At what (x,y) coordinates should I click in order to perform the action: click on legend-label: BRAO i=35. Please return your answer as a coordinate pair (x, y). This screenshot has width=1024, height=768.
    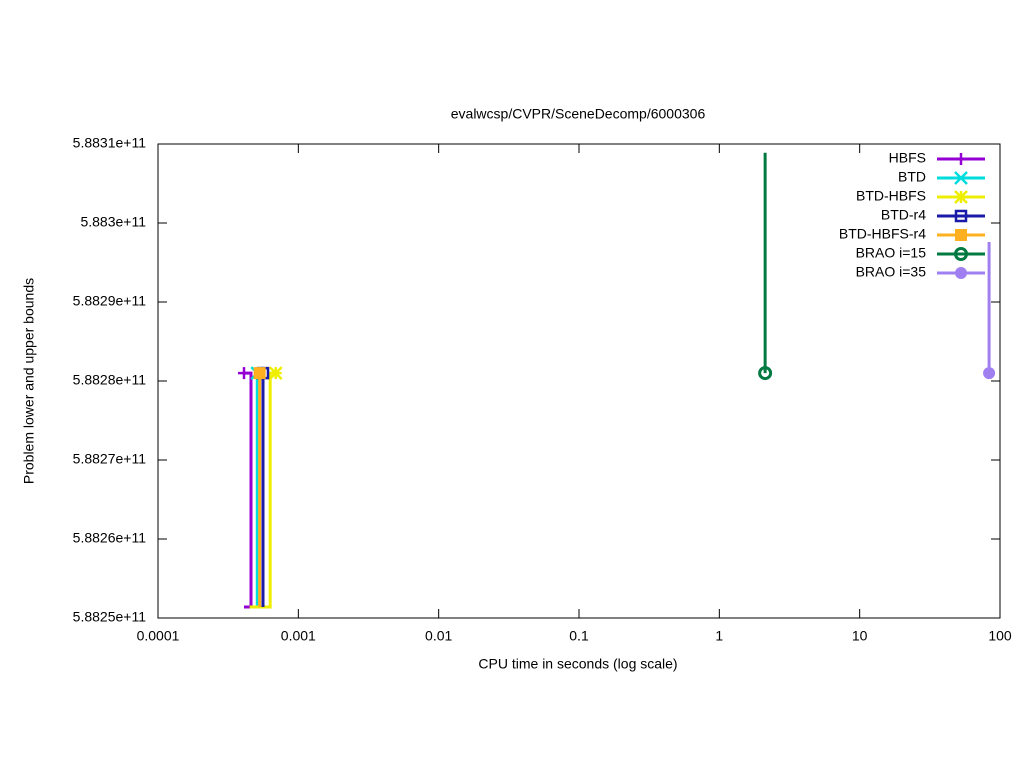
    Looking at the image, I should click on (891, 272).